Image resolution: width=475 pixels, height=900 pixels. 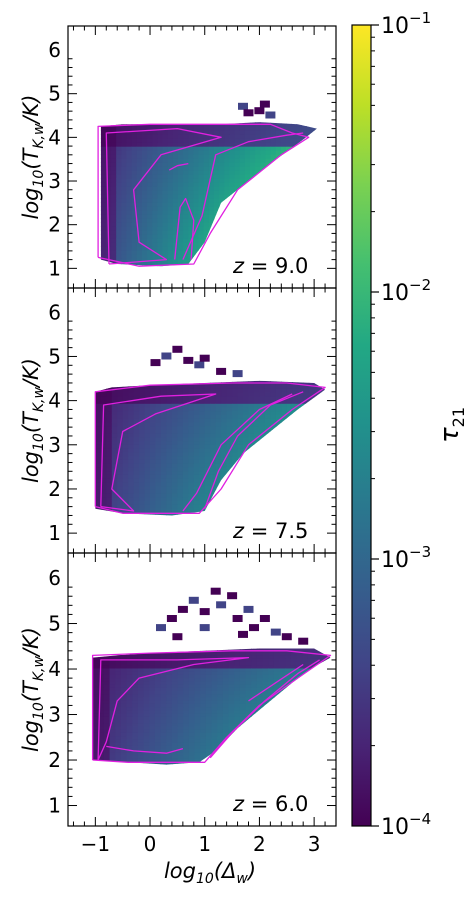 What do you see at coordinates (270, 804) in the screenshot?
I see `redshift-annotation: z = 6.0` at bounding box center [270, 804].